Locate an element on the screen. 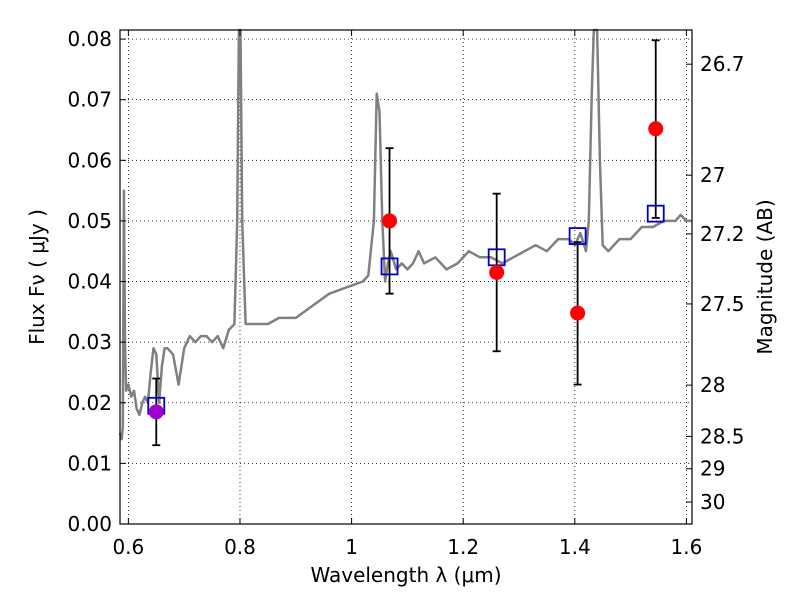 The width and height of the screenshot is (800, 600). y-tick-label: 0.02 is located at coordinates (89, 403).